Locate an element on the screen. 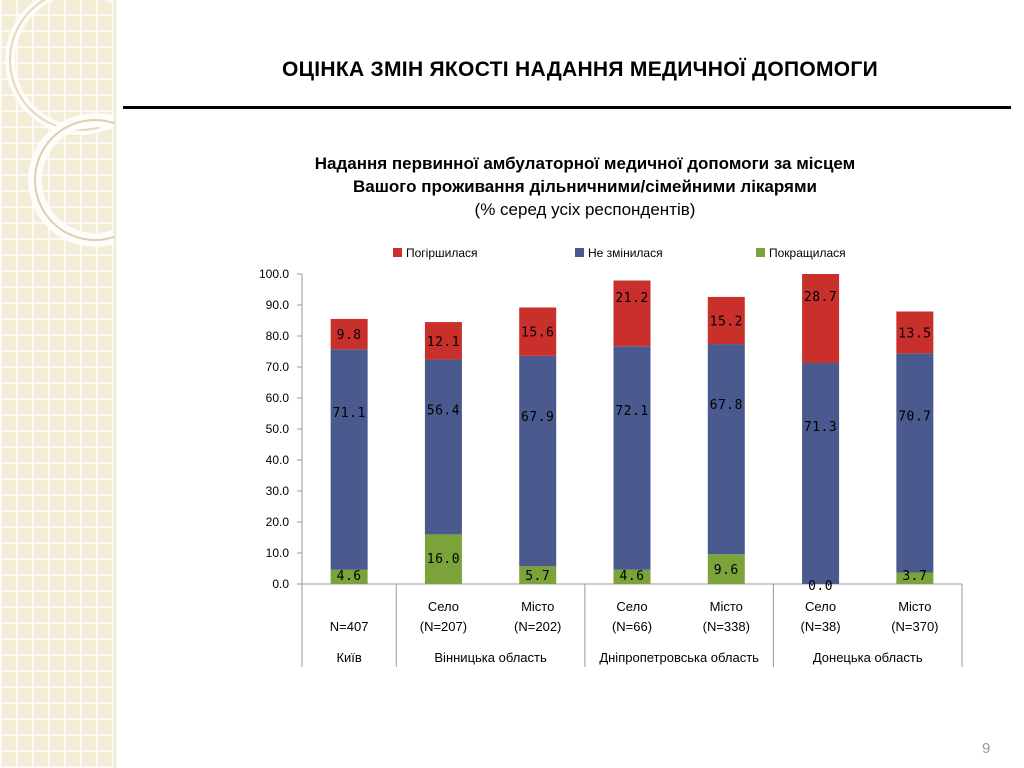 This screenshot has width=1024, height=768. y-tick-label: 60.0 is located at coordinates (278, 398).